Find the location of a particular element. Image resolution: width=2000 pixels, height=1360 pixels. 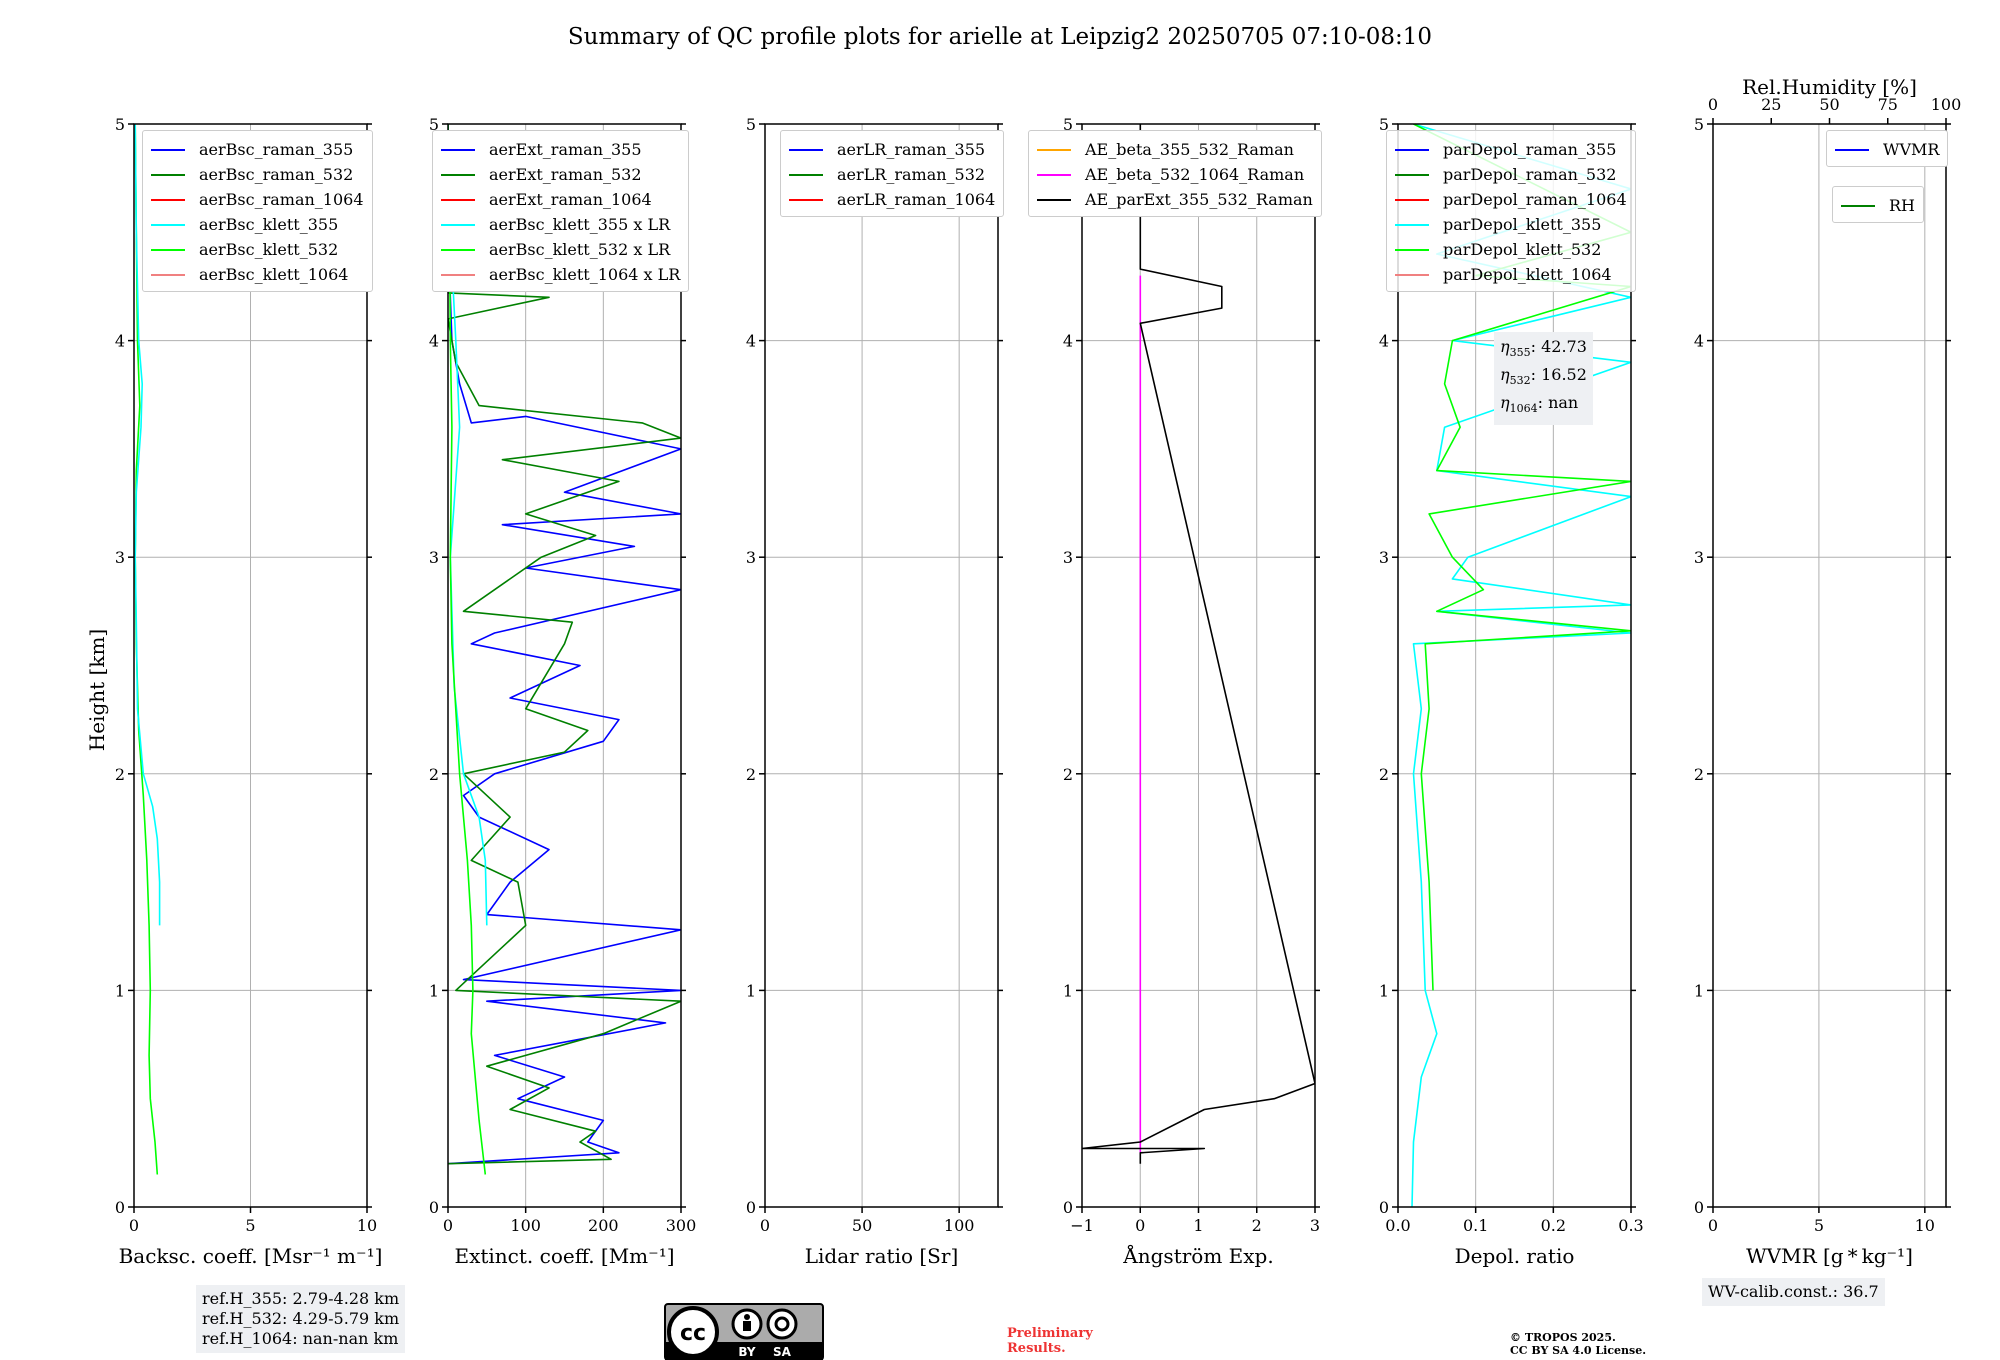

legend-entry: aerExt_raman_532 is located at coordinates (560, 174).